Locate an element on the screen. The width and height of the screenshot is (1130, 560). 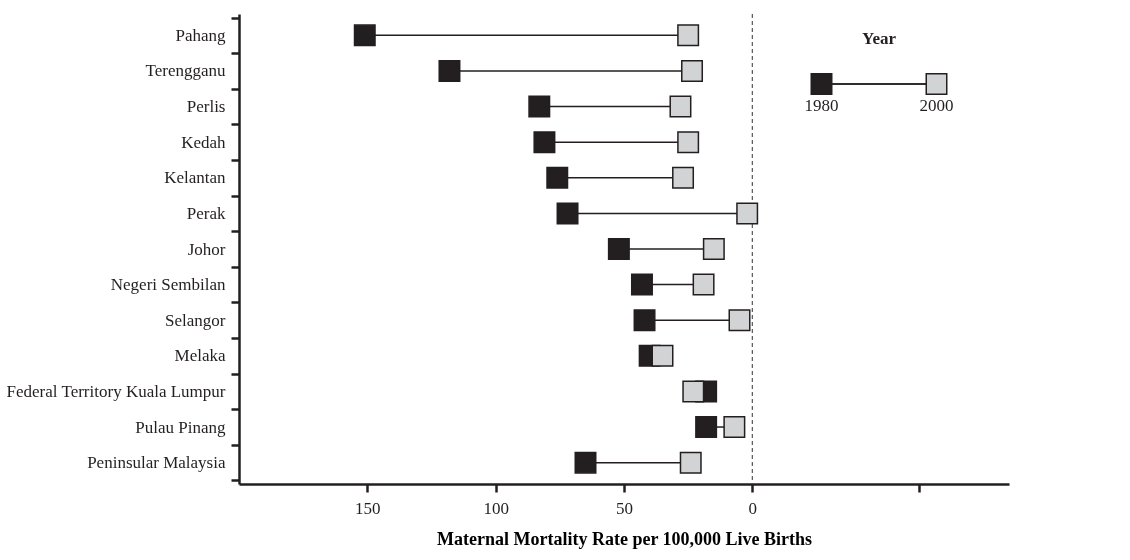
y-tick-label: Kelantan is located at coordinates (195, 178).